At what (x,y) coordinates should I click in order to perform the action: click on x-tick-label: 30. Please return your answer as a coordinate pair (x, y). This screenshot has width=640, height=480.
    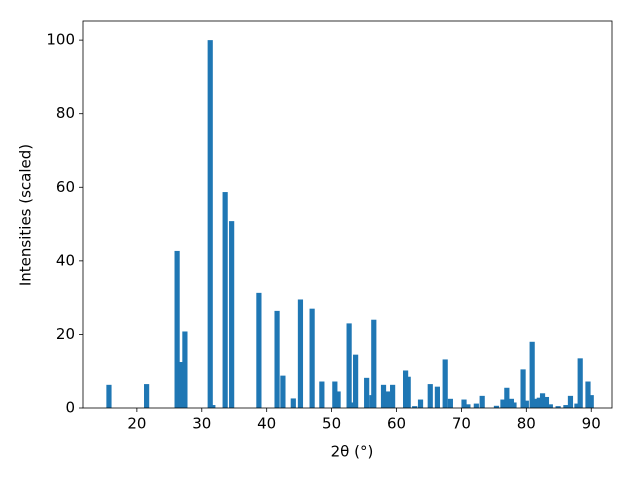
    Looking at the image, I should click on (201, 424).